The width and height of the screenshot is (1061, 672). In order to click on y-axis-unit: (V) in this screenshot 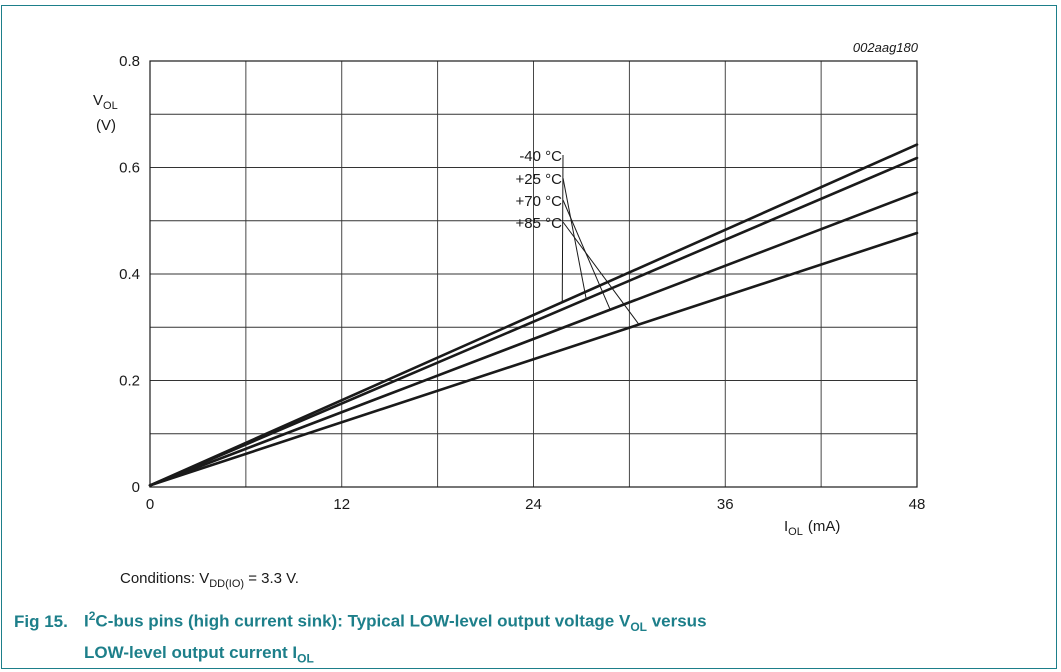, I will do `click(106, 125)`.